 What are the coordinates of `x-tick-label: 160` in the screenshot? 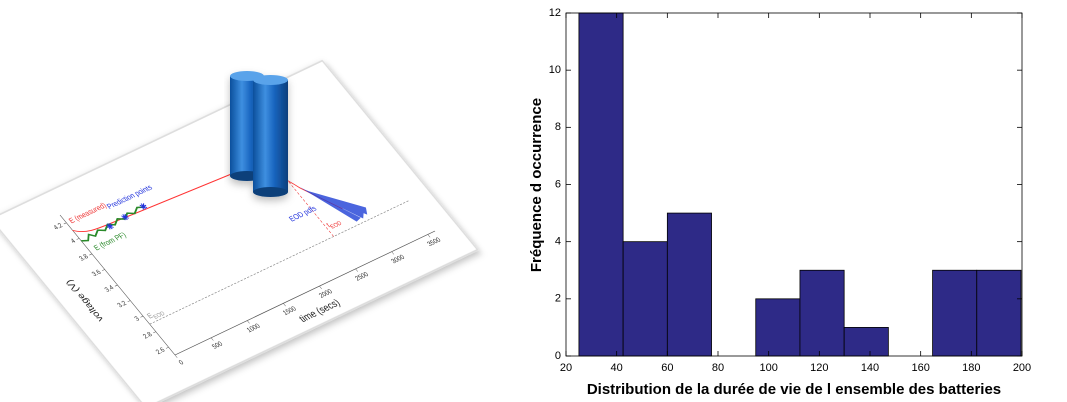 It's located at (920, 368).